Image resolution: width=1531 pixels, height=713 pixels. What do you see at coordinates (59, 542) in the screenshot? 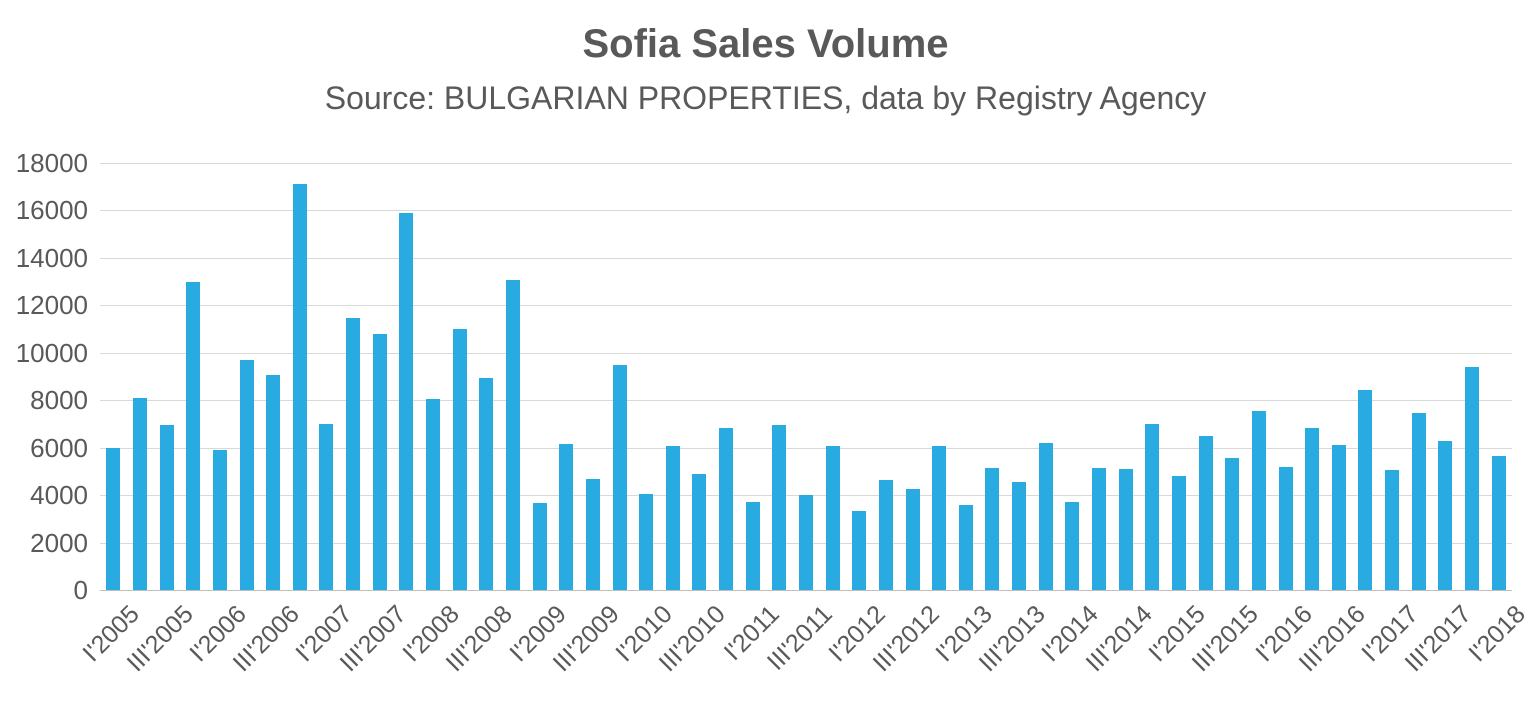
I see `y-tick-label: 2000` at bounding box center [59, 542].